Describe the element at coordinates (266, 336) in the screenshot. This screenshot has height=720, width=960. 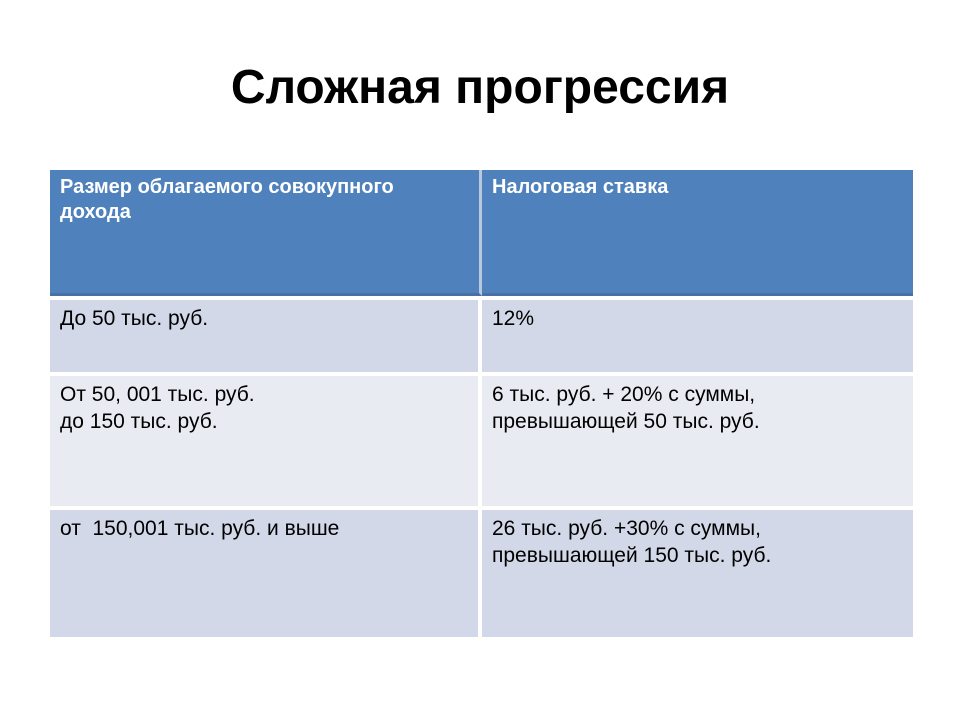
I see `cell-income-range-1: До 50 тыс. руб.` at that location.